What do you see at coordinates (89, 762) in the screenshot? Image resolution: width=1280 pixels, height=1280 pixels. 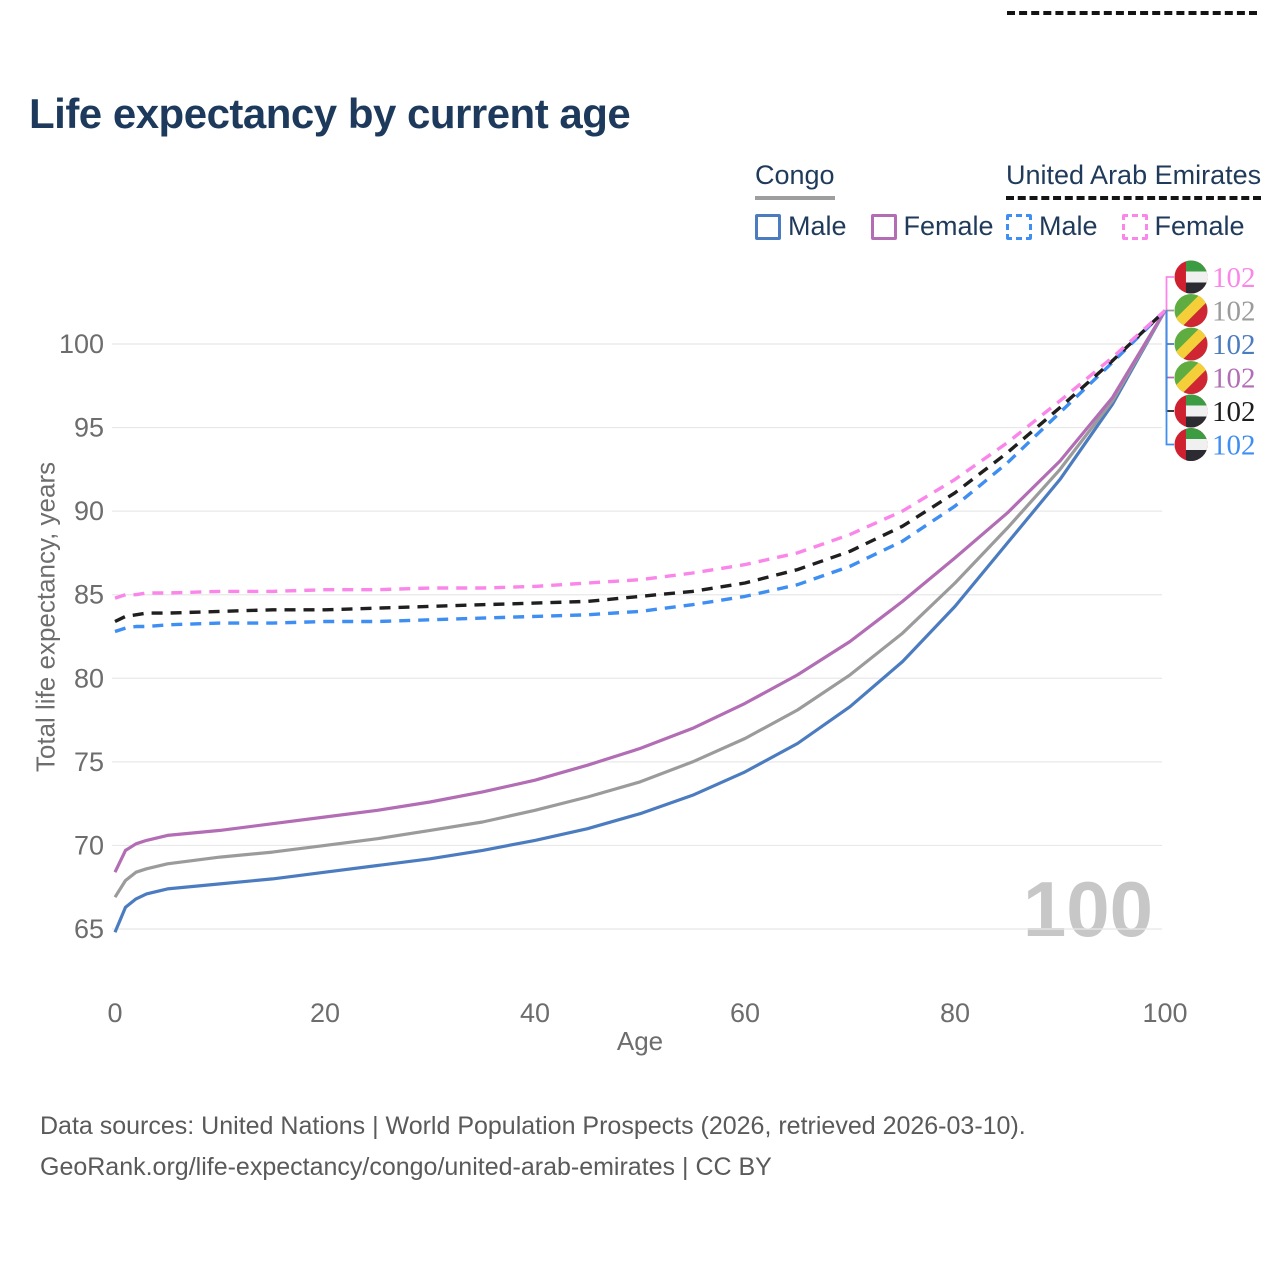 I see `y-tick-label: 75` at bounding box center [89, 762].